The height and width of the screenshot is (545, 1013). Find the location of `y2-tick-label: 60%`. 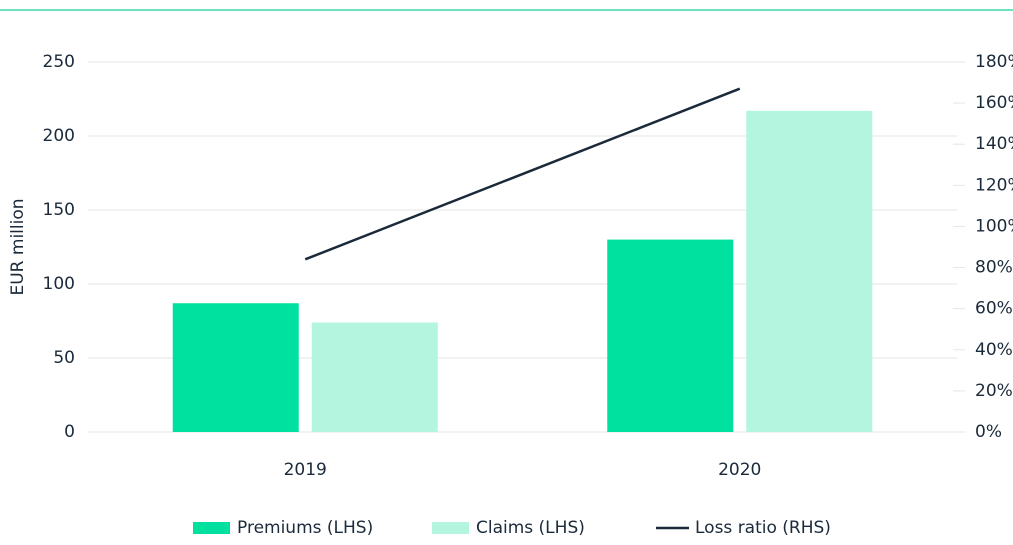

y2-tick-label: 60% is located at coordinates (994, 309).